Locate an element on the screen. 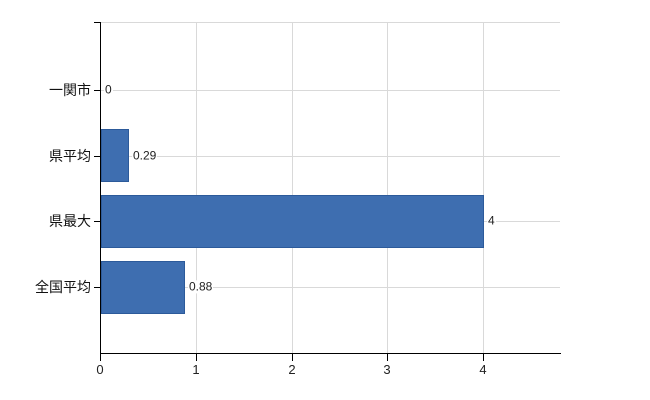 The image size is (650, 400). x-tick-label: 1 is located at coordinates (196, 369).